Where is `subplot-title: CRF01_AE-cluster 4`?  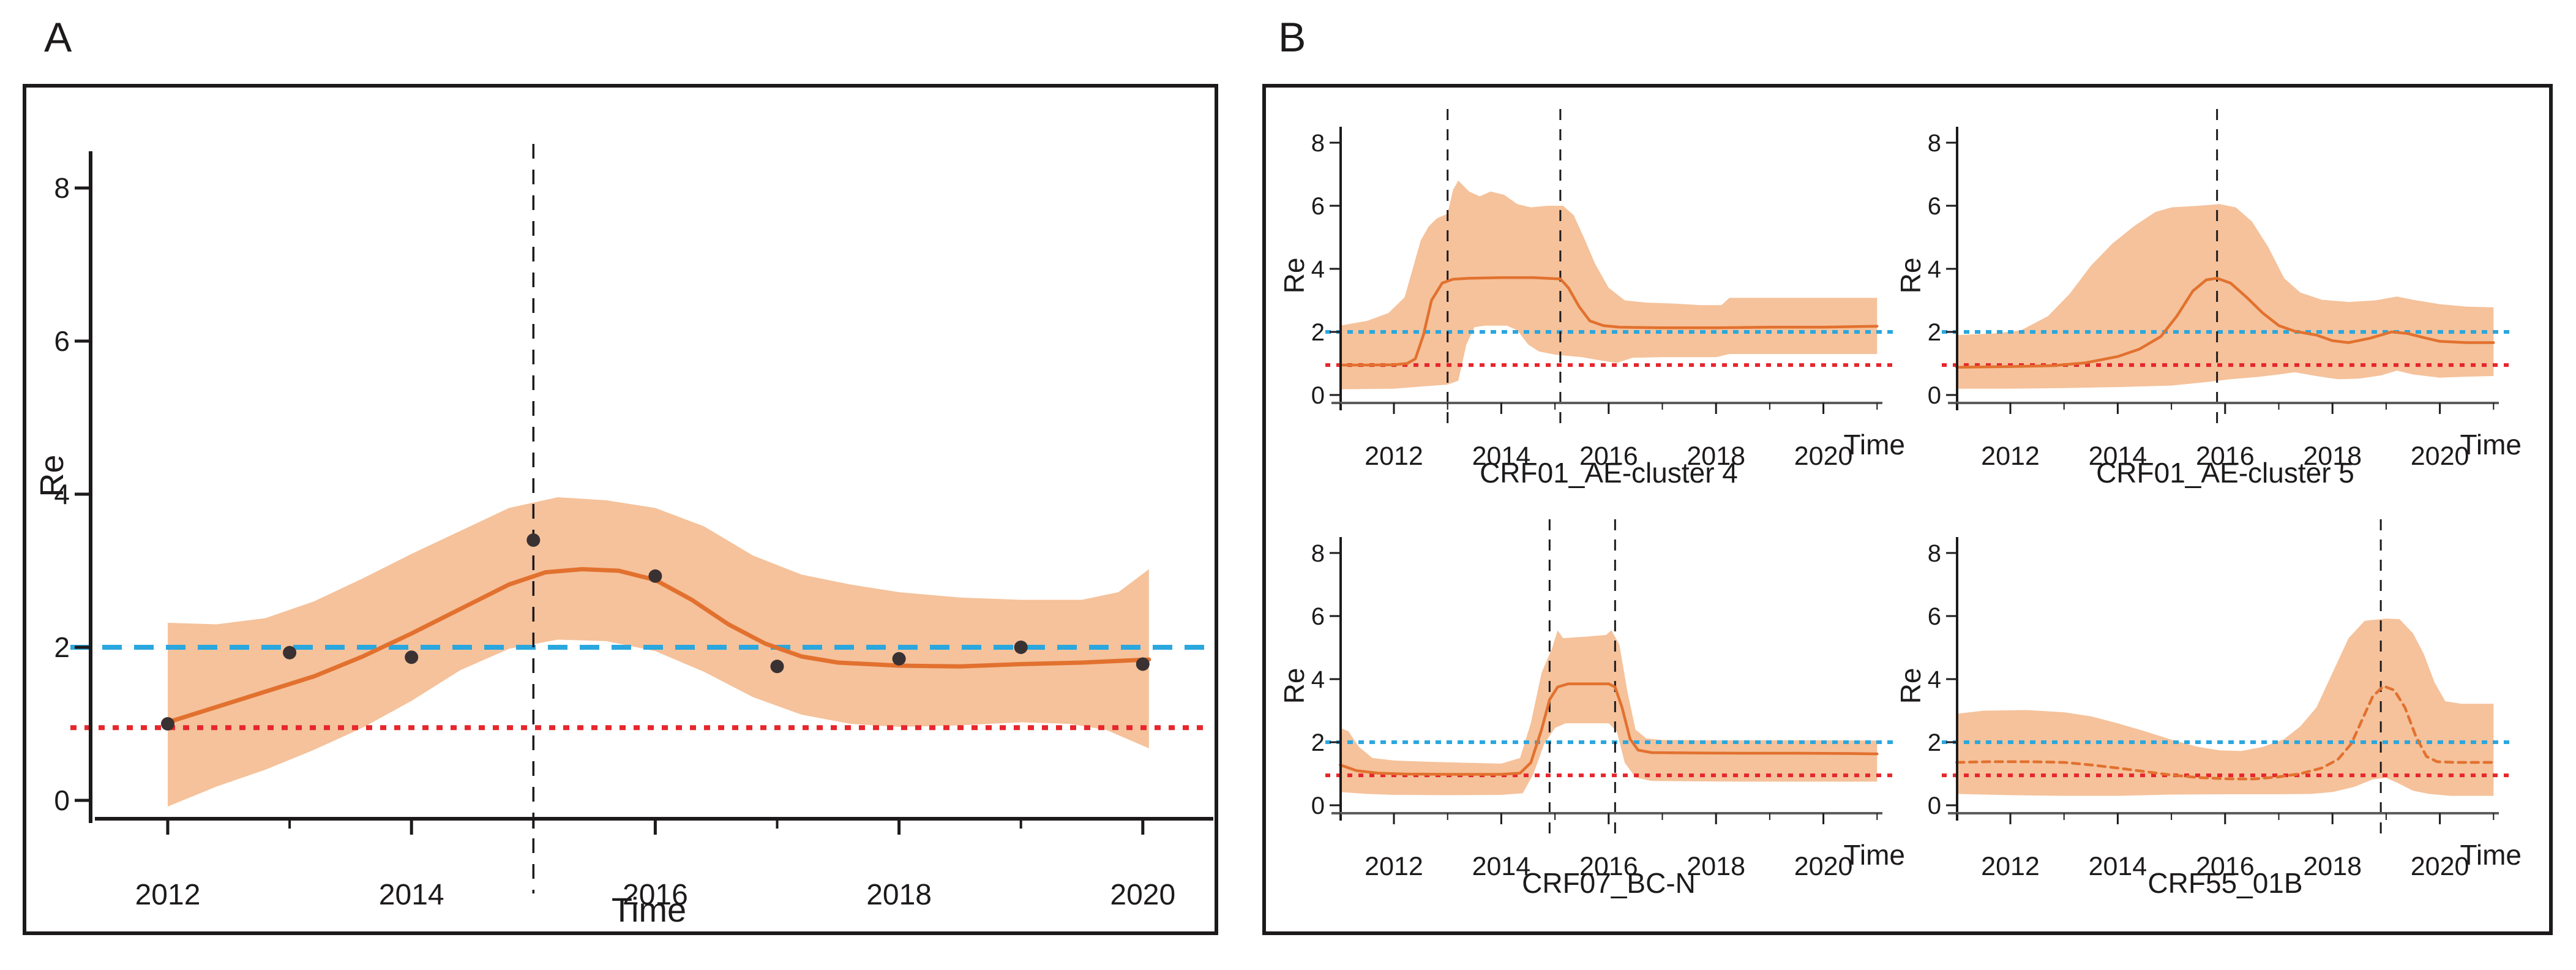 subplot-title: CRF01_AE-cluster 4 is located at coordinates (1609, 473).